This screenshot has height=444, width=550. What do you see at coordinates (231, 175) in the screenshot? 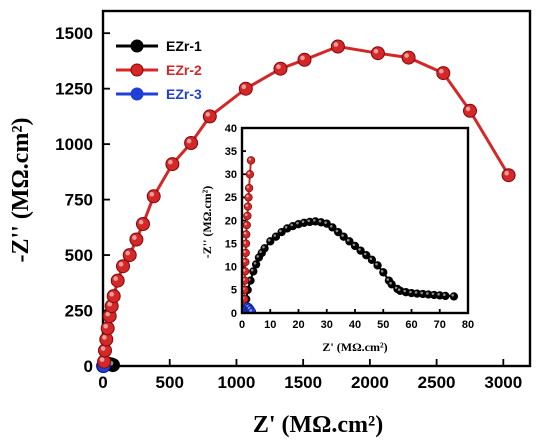
I see `inset-y-tick-label: 30` at bounding box center [231, 175].